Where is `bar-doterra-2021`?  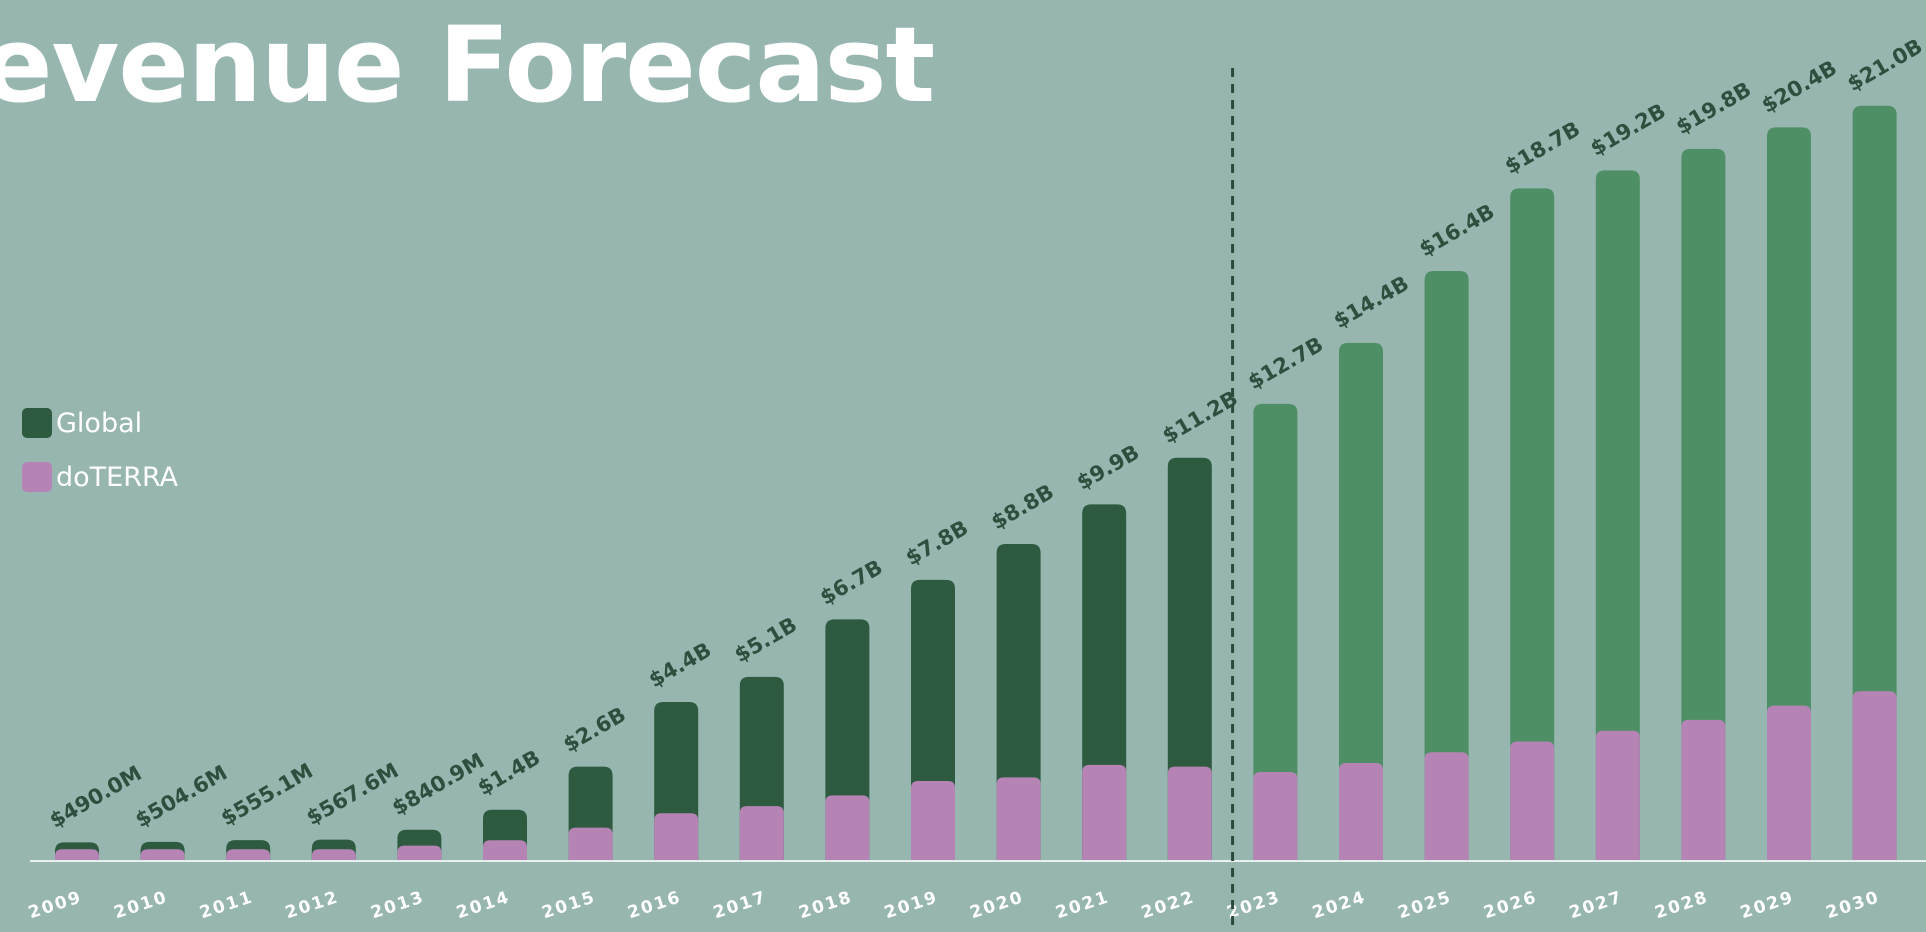 bar-doterra-2021 is located at coordinates (1104, 812).